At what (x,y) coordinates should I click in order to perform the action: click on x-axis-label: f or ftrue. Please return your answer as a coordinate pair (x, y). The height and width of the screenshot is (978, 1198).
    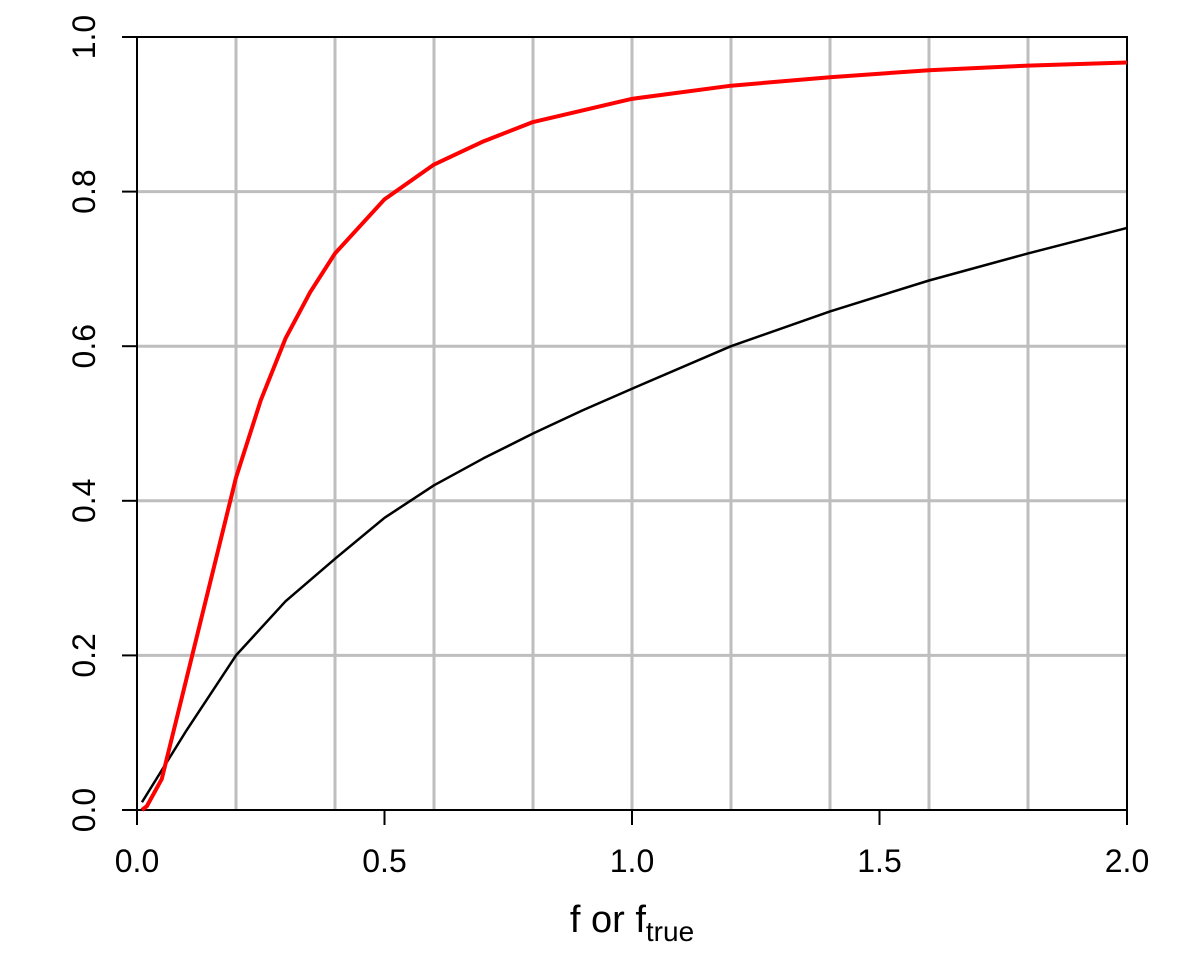
    Looking at the image, I should click on (632, 923).